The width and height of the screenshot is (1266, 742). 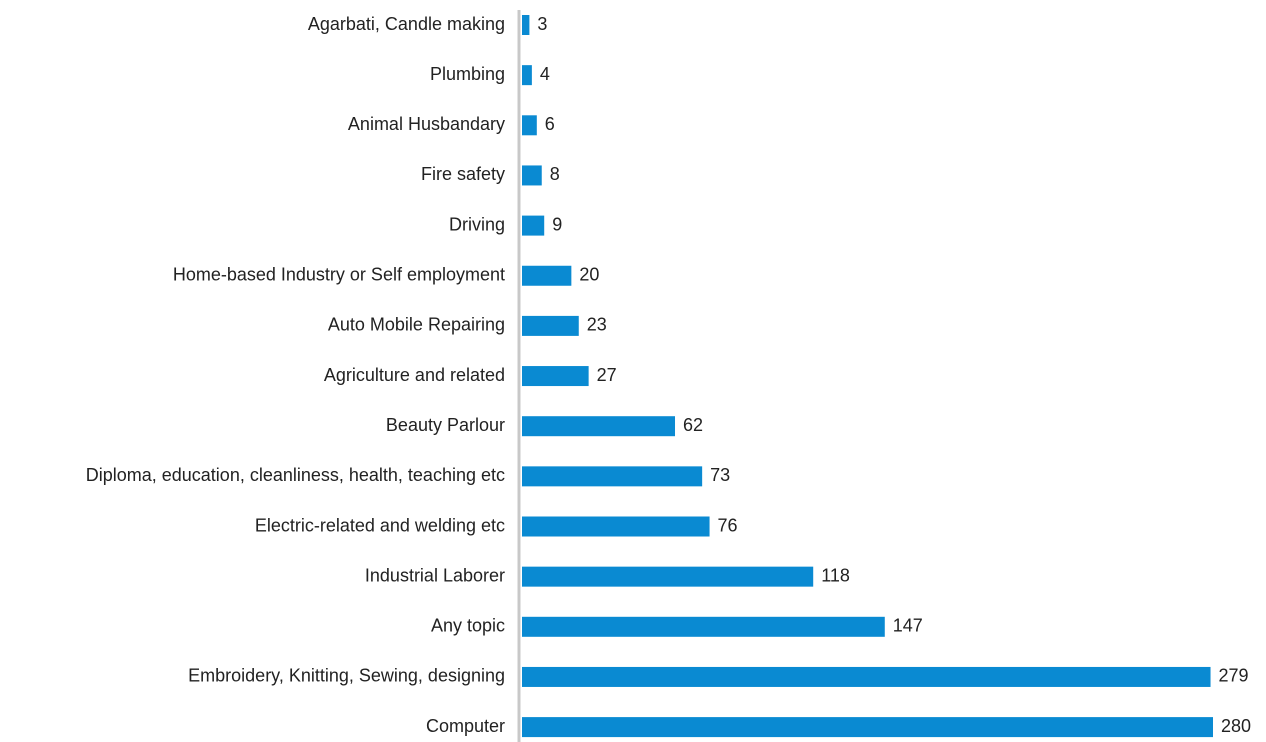 What do you see at coordinates (589, 275) in the screenshot?
I see `value-label: 20` at bounding box center [589, 275].